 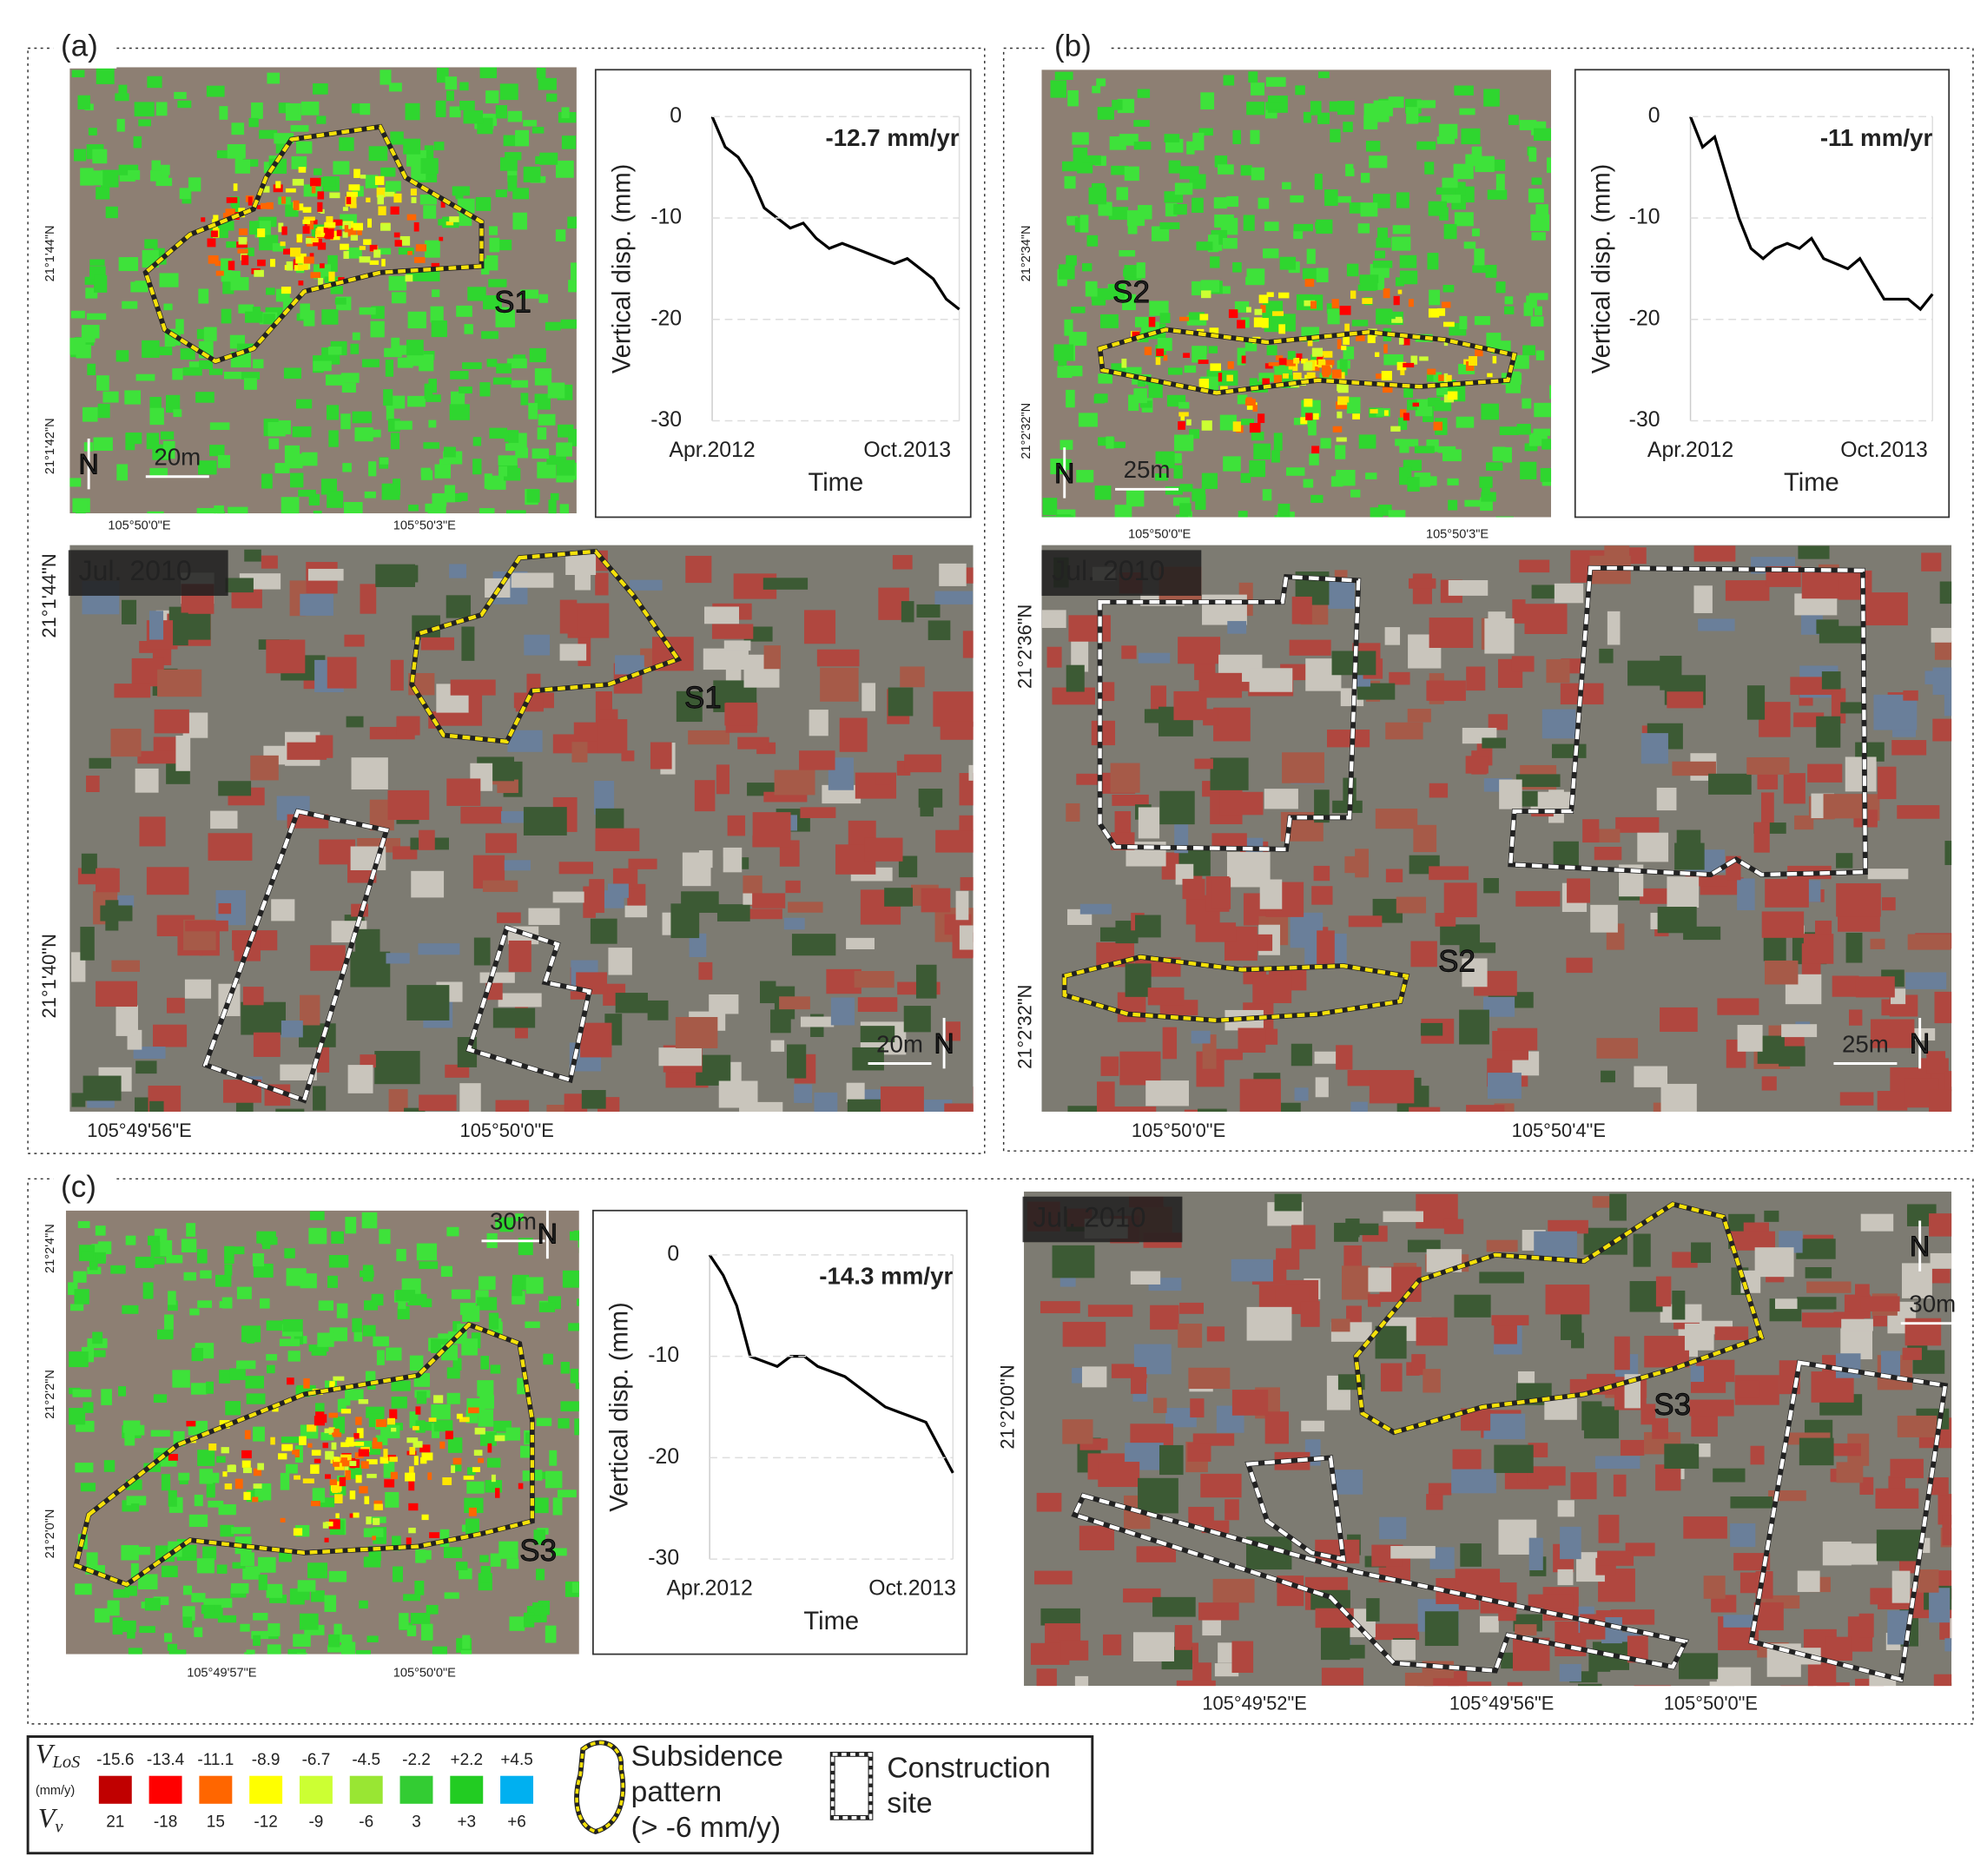 I want to click on north-label: N, so click(x=944, y=1044).